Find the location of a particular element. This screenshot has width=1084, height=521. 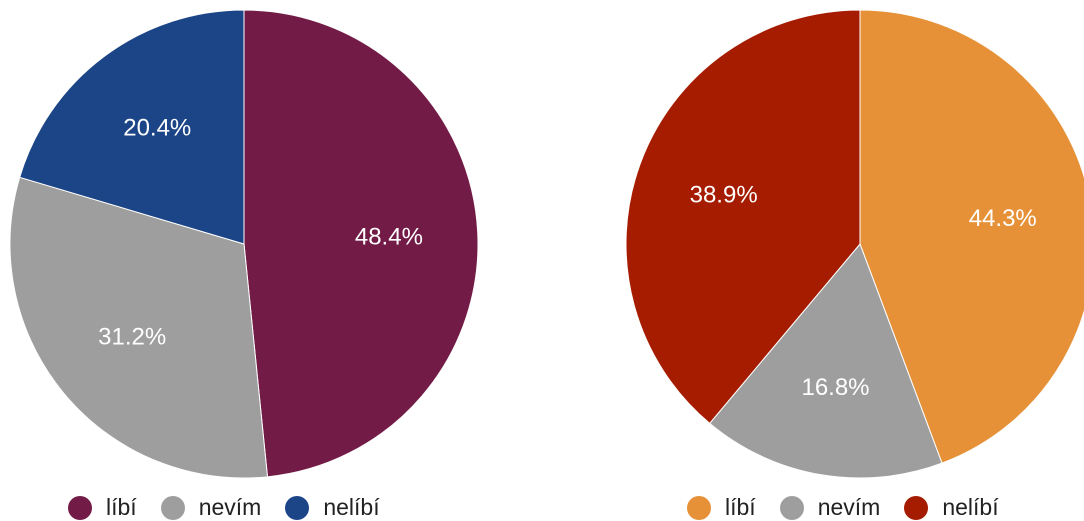

slice-label-nelibi: 38.9% is located at coordinates (724, 194).